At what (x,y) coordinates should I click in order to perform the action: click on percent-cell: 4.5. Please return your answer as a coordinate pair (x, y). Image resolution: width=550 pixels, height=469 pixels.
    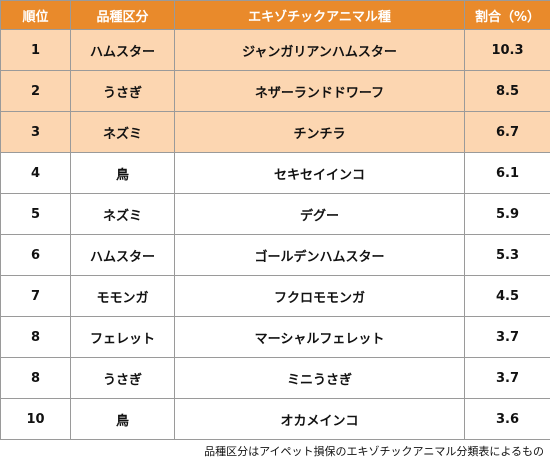
    Looking at the image, I should click on (507, 296).